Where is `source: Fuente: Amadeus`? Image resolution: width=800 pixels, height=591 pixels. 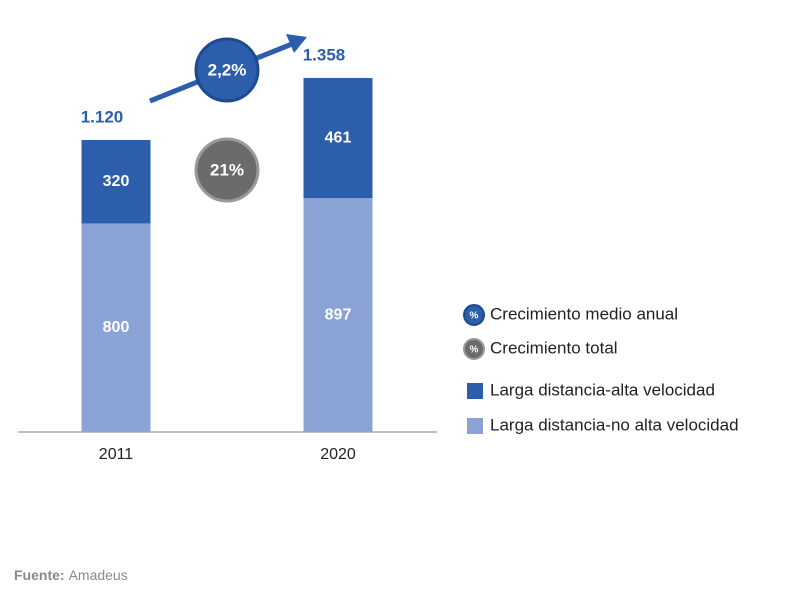 source: Fuente: Amadeus is located at coordinates (71, 575).